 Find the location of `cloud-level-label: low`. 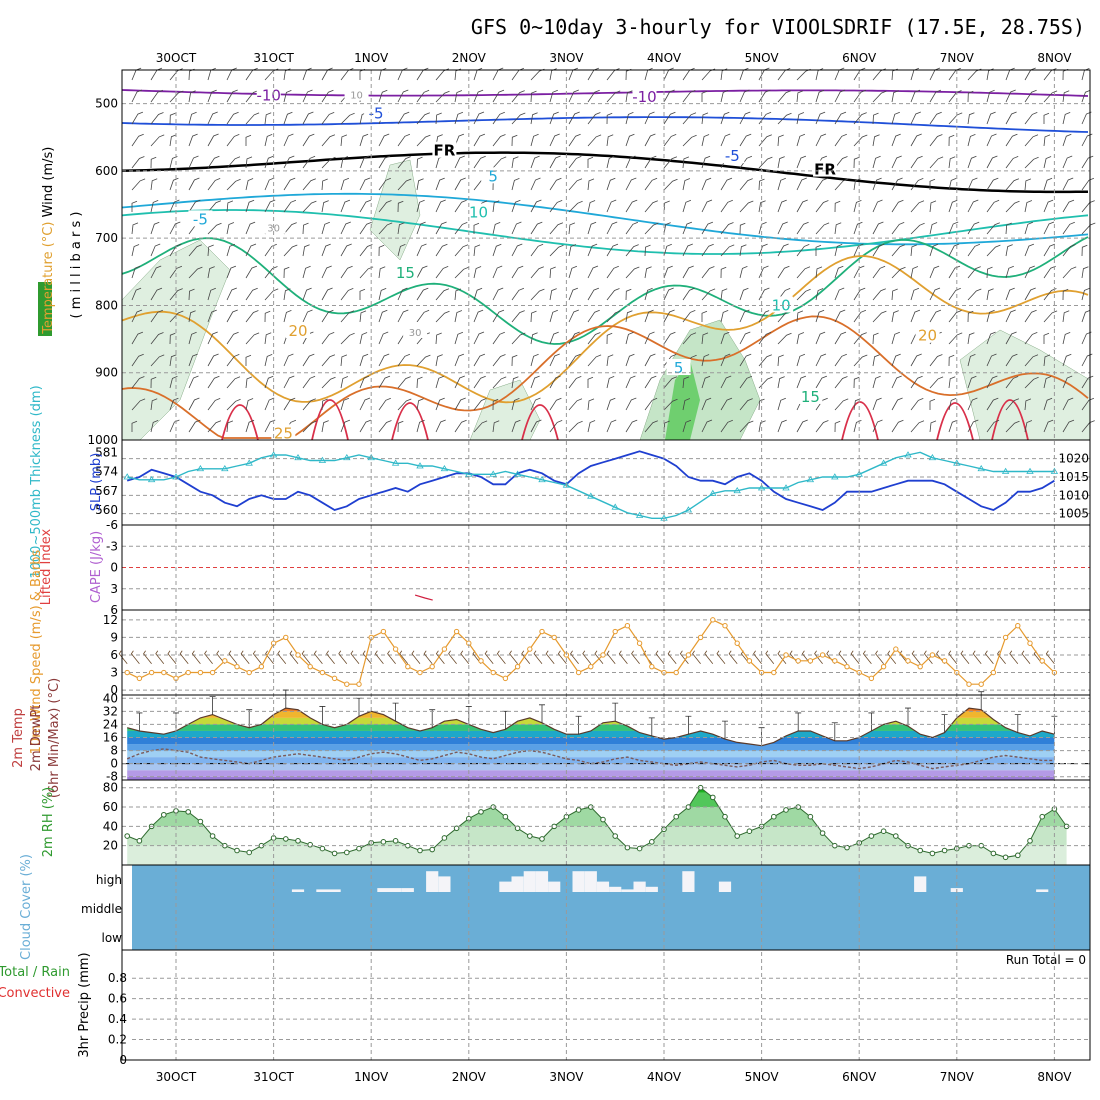

cloud-level-label: low is located at coordinates (112, 938).